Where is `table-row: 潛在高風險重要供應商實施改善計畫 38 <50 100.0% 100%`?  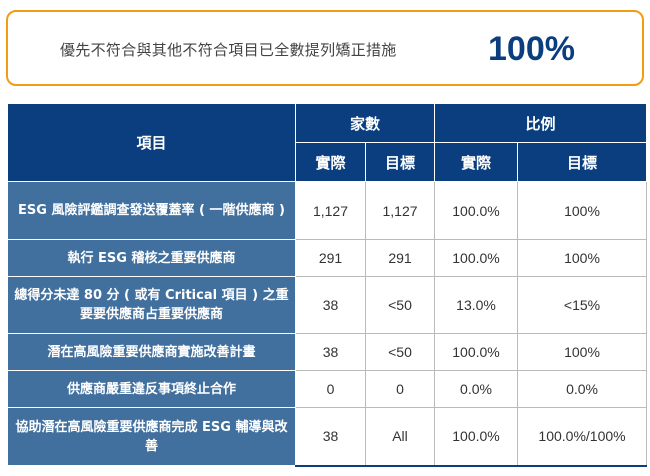
table-row: 潛在高風險重要供應商實施改善計畫 38 <50 100.0% 100% is located at coordinates (327, 352).